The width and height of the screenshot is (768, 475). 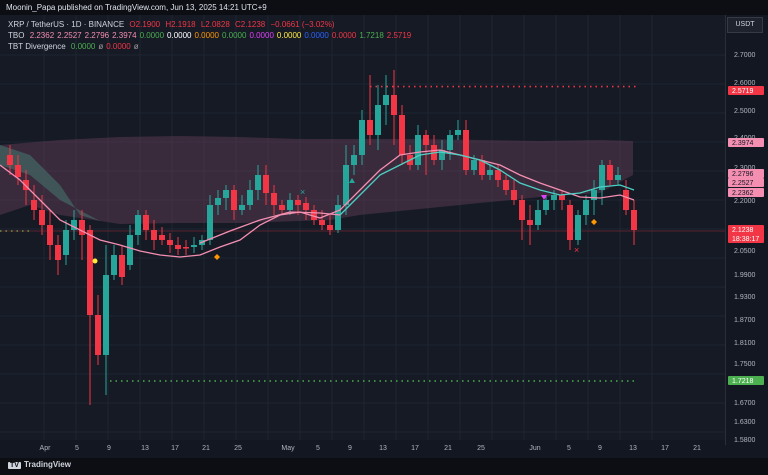 What do you see at coordinates (250, 24) in the screenshot?
I see `ohlc-close: C2.1238` at bounding box center [250, 24].